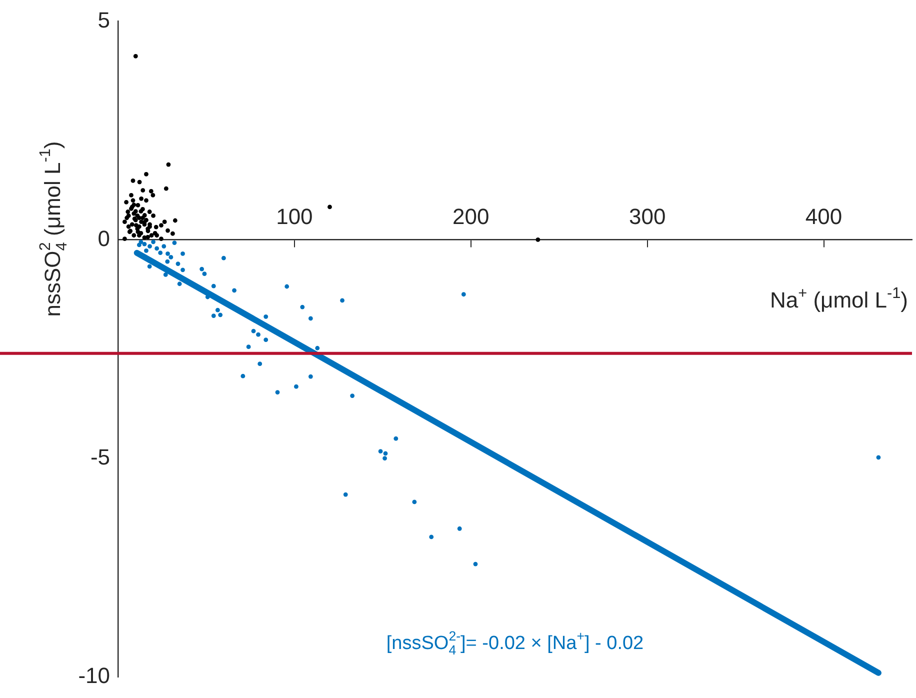 Image resolution: width=916 pixels, height=698 pixels. What do you see at coordinates (54, 229) in the screenshot?
I see `y-axis-title: nssSO42 (μmol L-1)` at bounding box center [54, 229].